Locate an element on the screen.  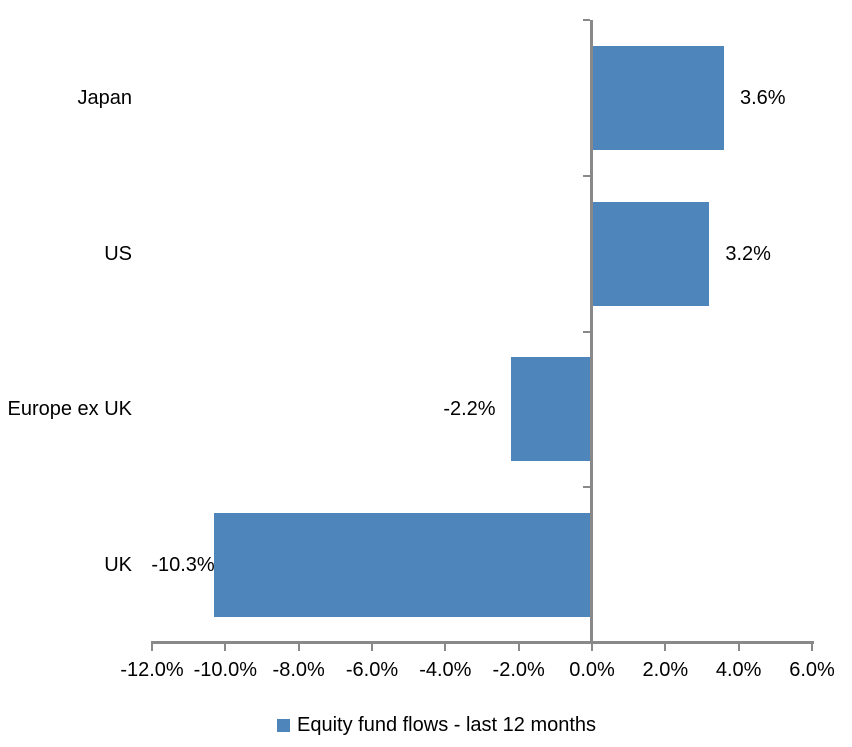
category-label-uk: UK is located at coordinates (118, 565).